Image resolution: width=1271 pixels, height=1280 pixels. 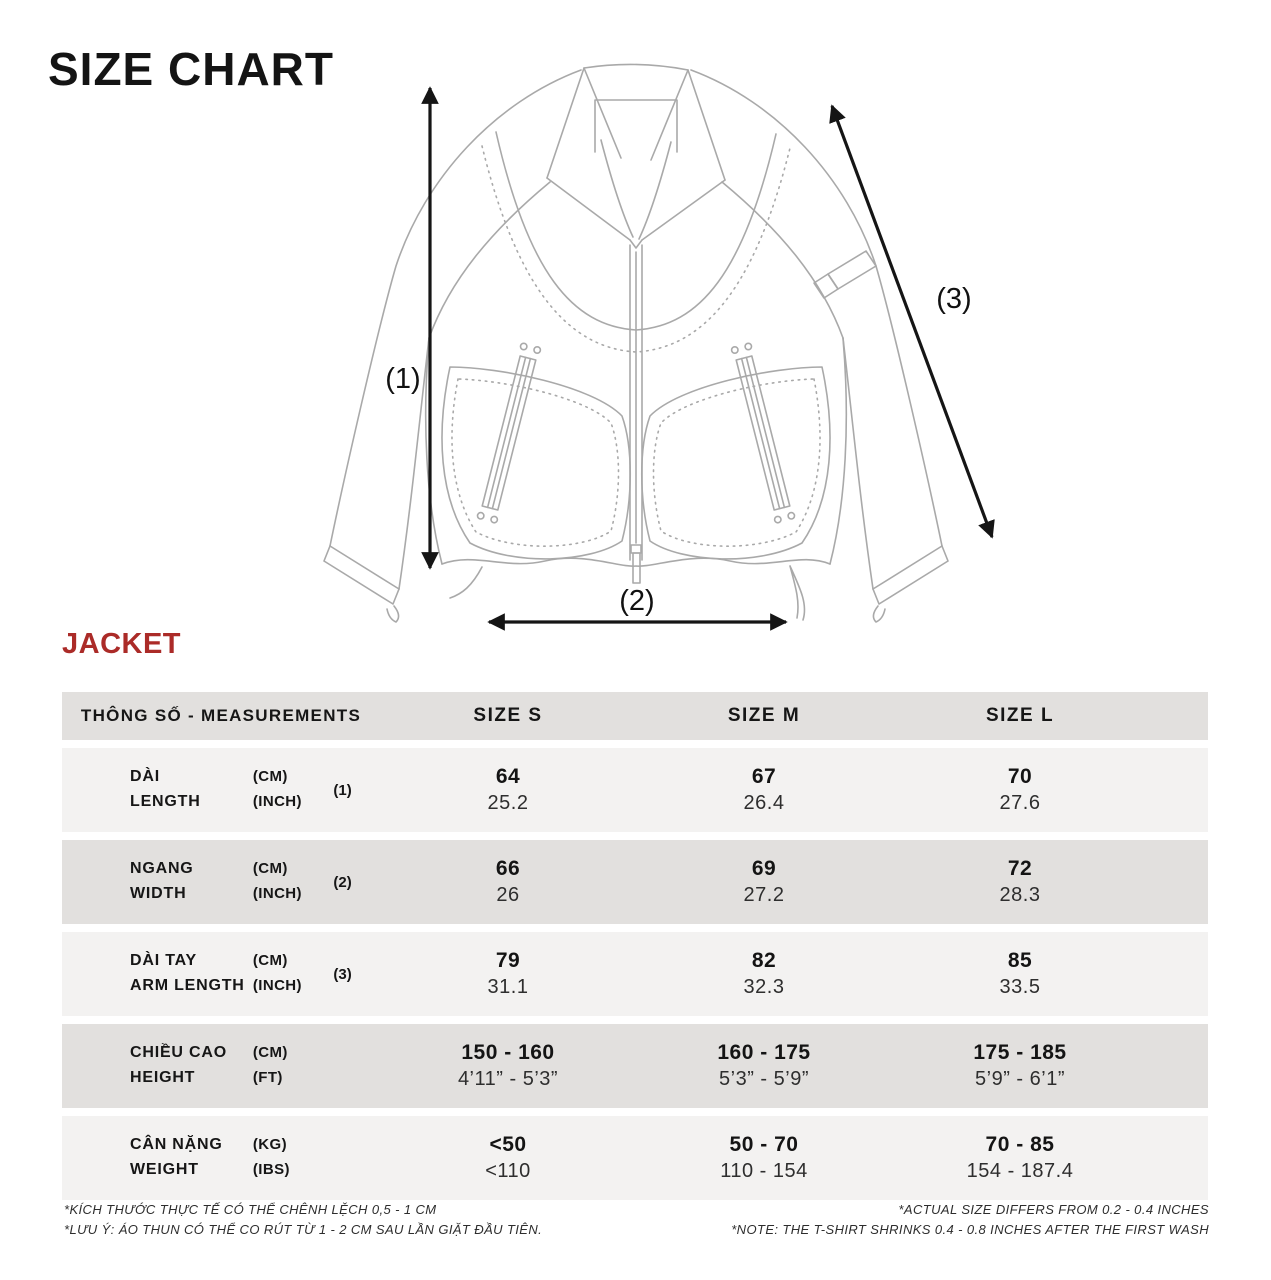 I want to click on row-name-en: LENGTH, so click(x=165, y=801).